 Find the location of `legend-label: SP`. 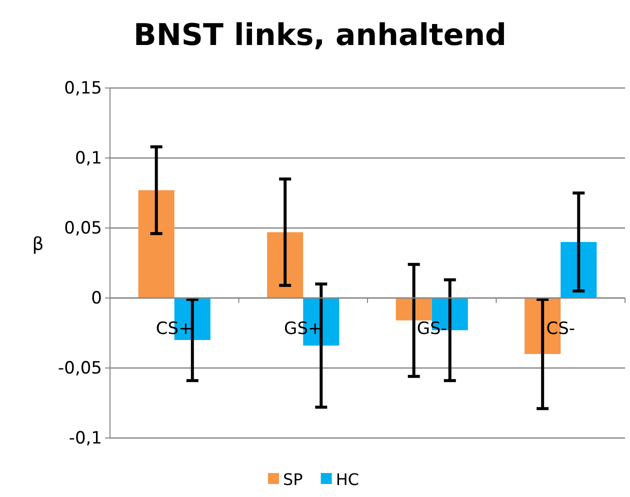

legend-label: SP is located at coordinates (293, 479).